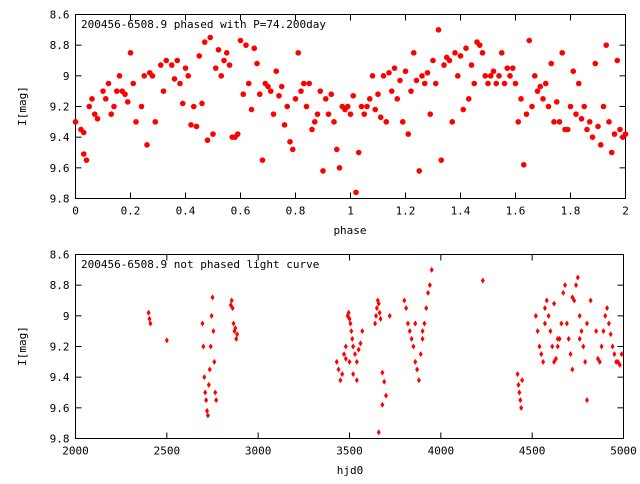 The image size is (640, 484). Describe the element at coordinates (167, 451) in the screenshot. I see `x-tick-label: 2500` at that location.